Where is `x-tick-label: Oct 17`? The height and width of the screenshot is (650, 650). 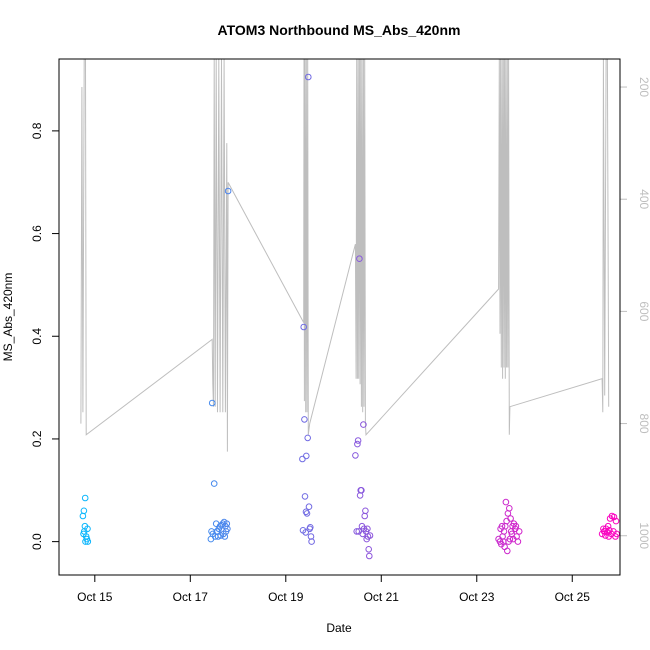
x-tick-label: Oct 17 is located at coordinates (191, 597).